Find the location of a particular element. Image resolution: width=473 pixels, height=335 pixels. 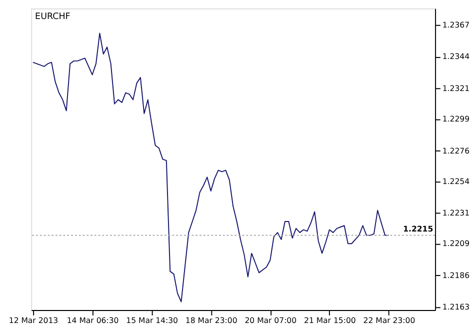

ref-line-label: 1.2215 is located at coordinates (418, 229).